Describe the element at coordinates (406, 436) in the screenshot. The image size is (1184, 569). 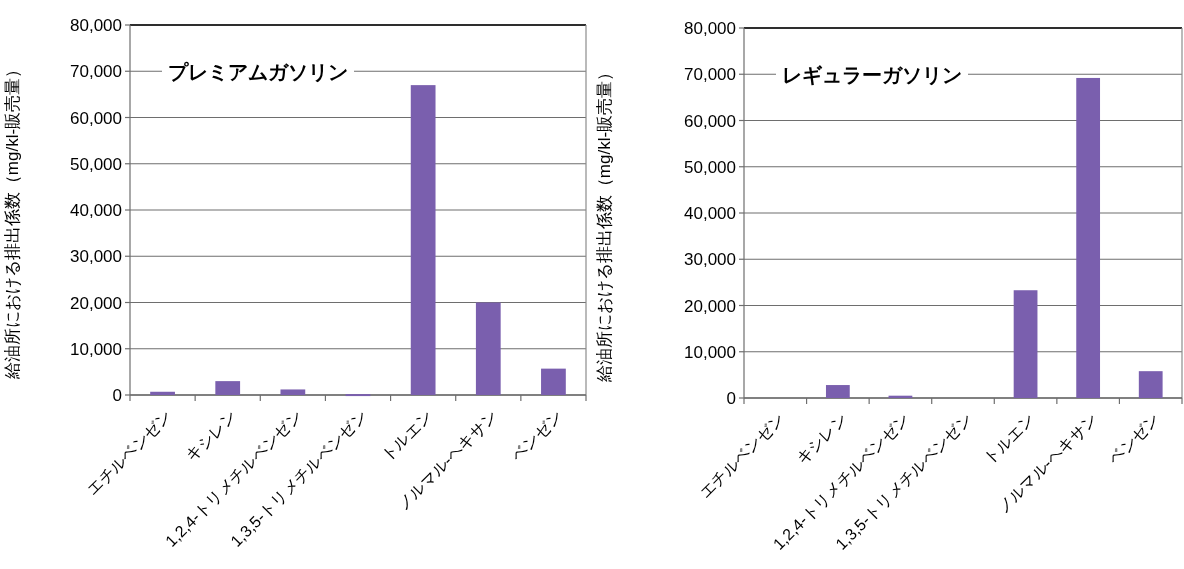
I see `x-tick-label: トルエン` at that location.